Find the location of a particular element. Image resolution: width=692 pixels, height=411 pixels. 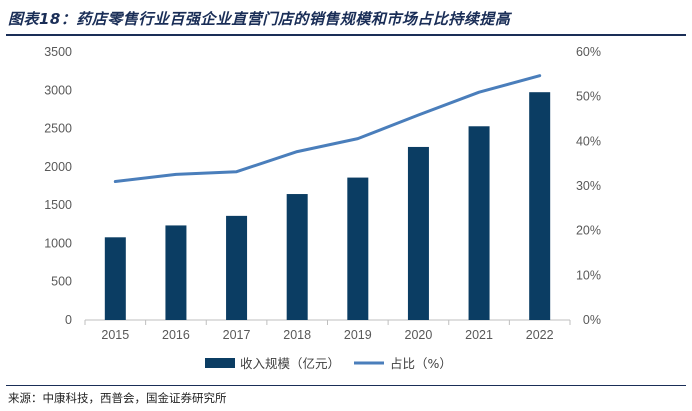

bar-2018 is located at coordinates (297, 257).